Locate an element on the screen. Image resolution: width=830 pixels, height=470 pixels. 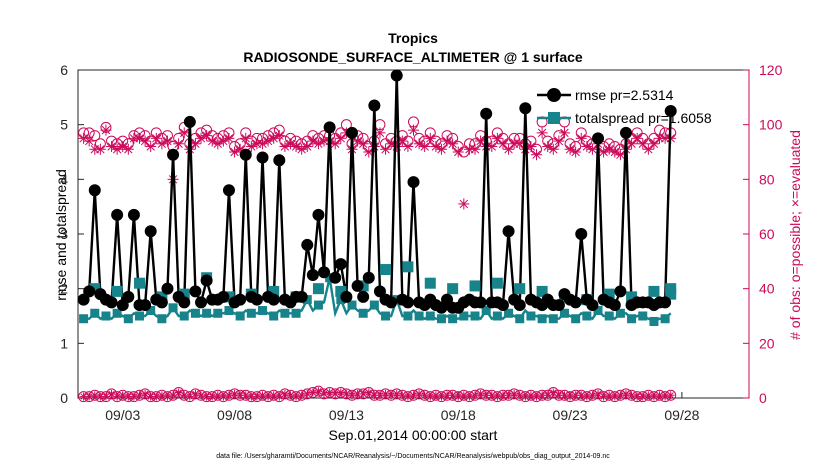
y-axis-label: rmse and totalspread is located at coordinates (61, 235).